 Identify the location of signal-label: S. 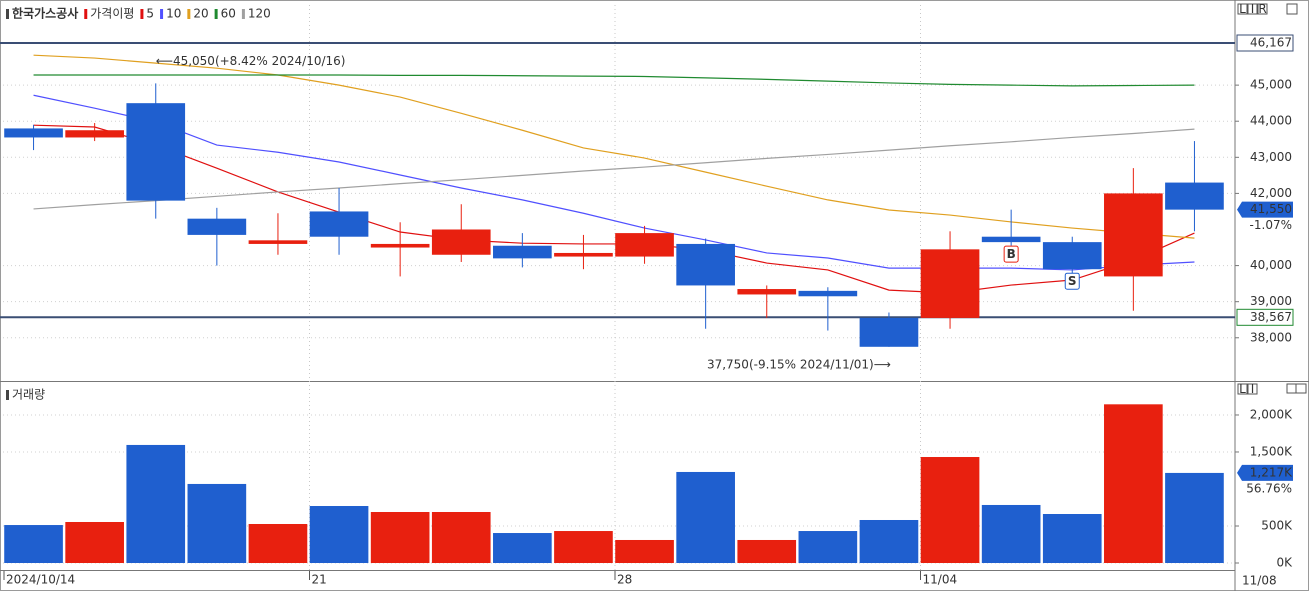
(1072, 281).